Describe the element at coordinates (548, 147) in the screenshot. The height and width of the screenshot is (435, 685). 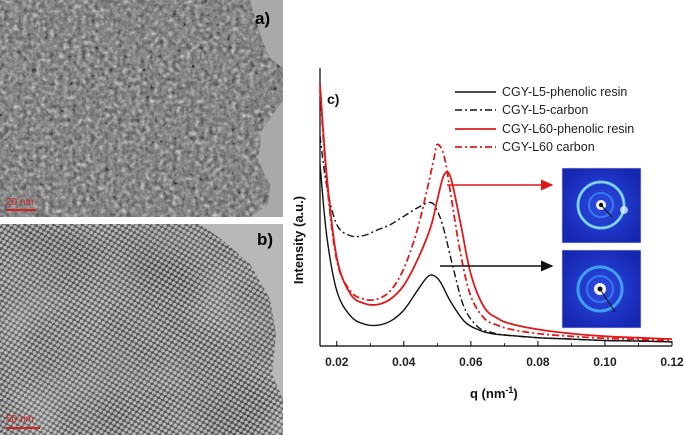
I see `legend-label-3: CGY-L60 carbon` at that location.